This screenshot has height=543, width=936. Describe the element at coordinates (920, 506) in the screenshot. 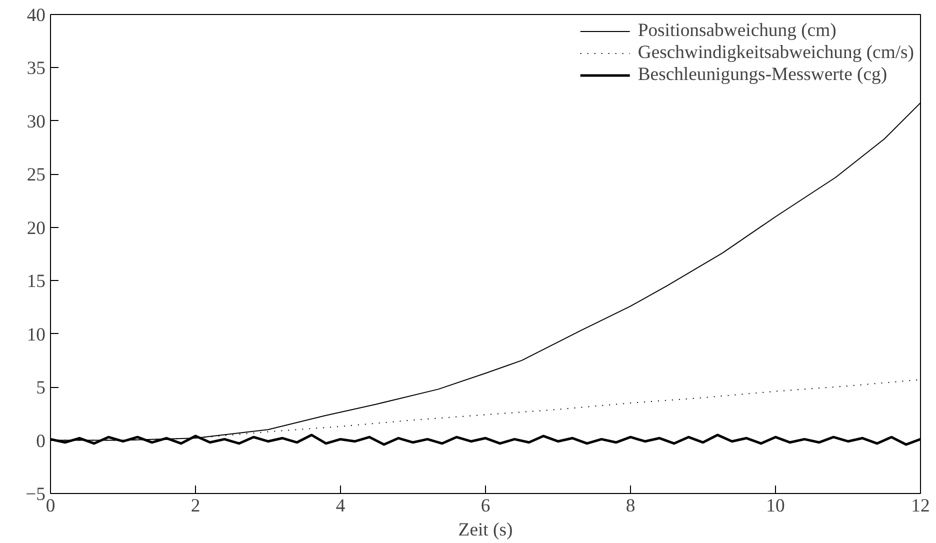

I see `x-tick-label: 12` at that location.